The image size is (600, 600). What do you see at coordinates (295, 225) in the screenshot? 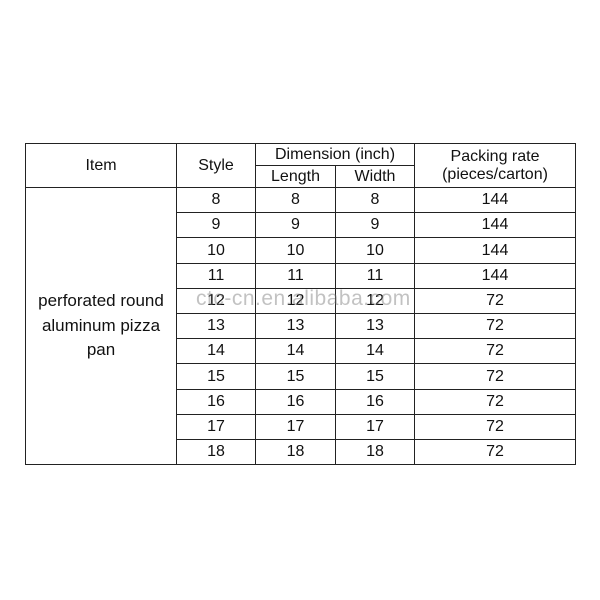
I see `cell-length: 9` at bounding box center [295, 225].